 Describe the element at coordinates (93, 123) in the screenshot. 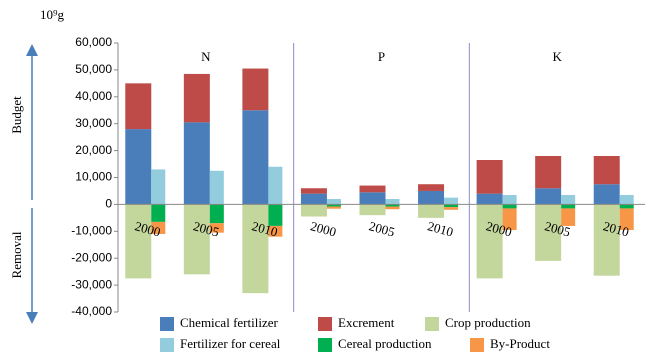

I see `y-tick-label: 30,000` at that location.